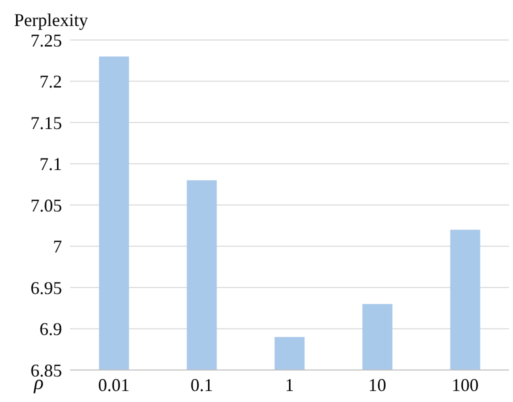  What do you see at coordinates (377, 384) in the screenshot?
I see `x-tick-label: 10` at bounding box center [377, 384].